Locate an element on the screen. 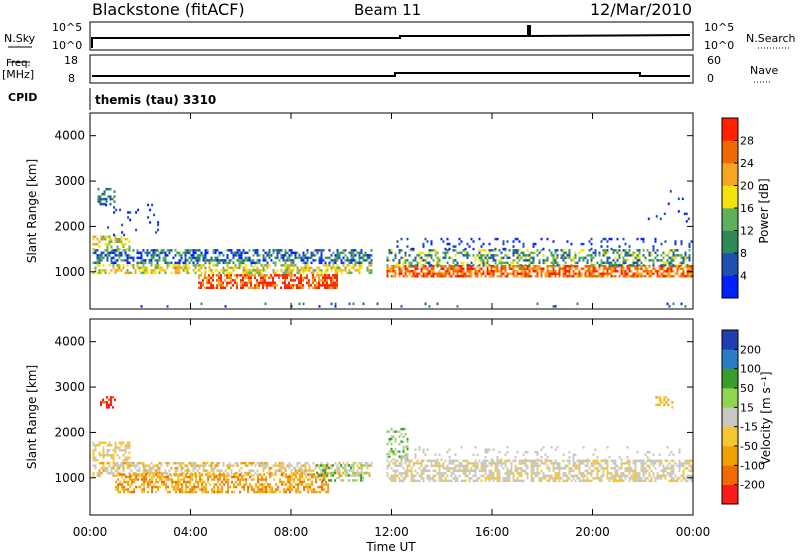  colorbar-tick-label: 15 is located at coordinates (747, 407).